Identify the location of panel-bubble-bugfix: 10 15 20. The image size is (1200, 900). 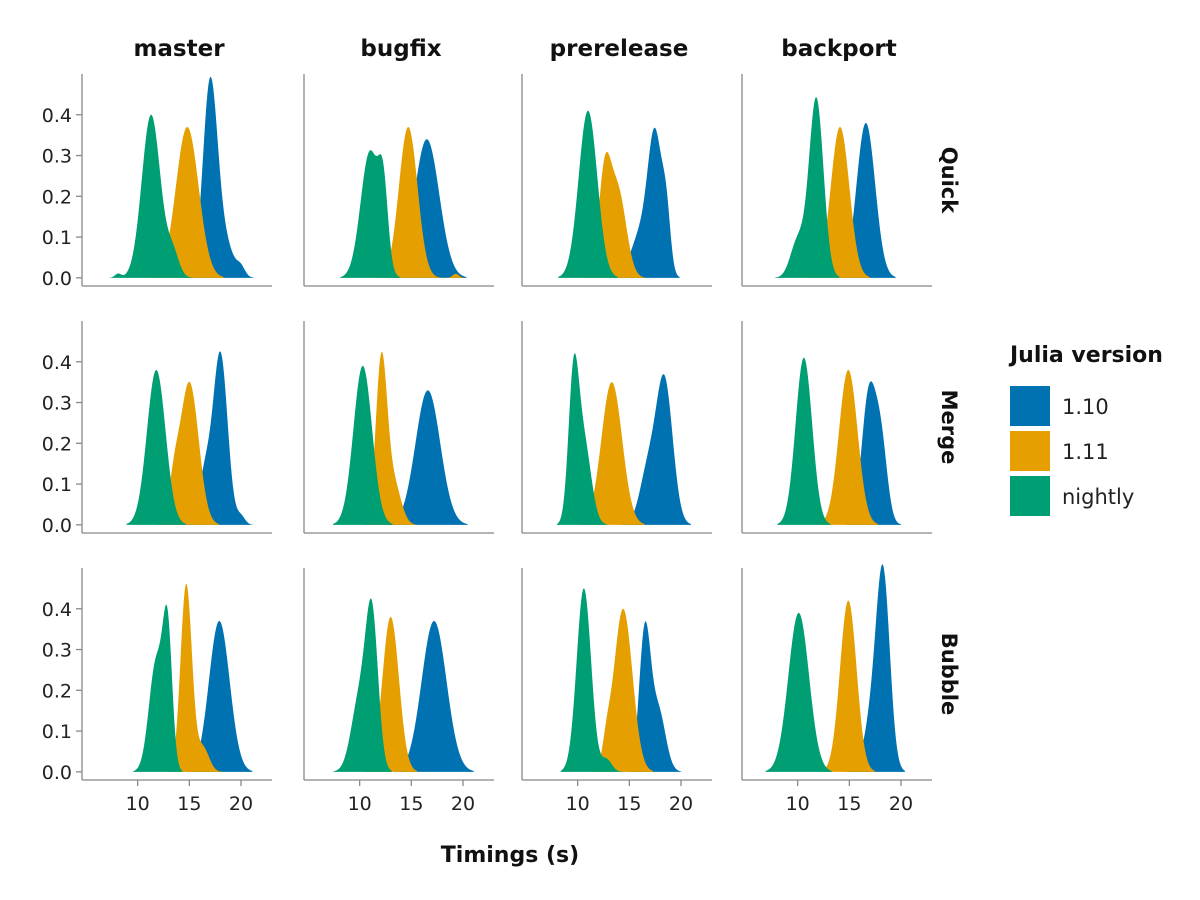
(398, 691).